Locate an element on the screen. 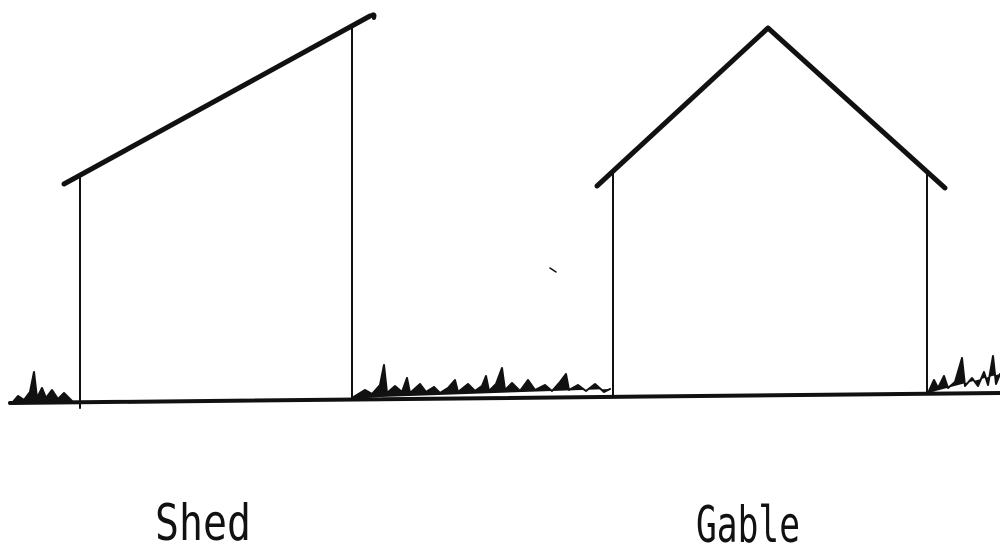  ground-line is located at coordinates (504, 398).